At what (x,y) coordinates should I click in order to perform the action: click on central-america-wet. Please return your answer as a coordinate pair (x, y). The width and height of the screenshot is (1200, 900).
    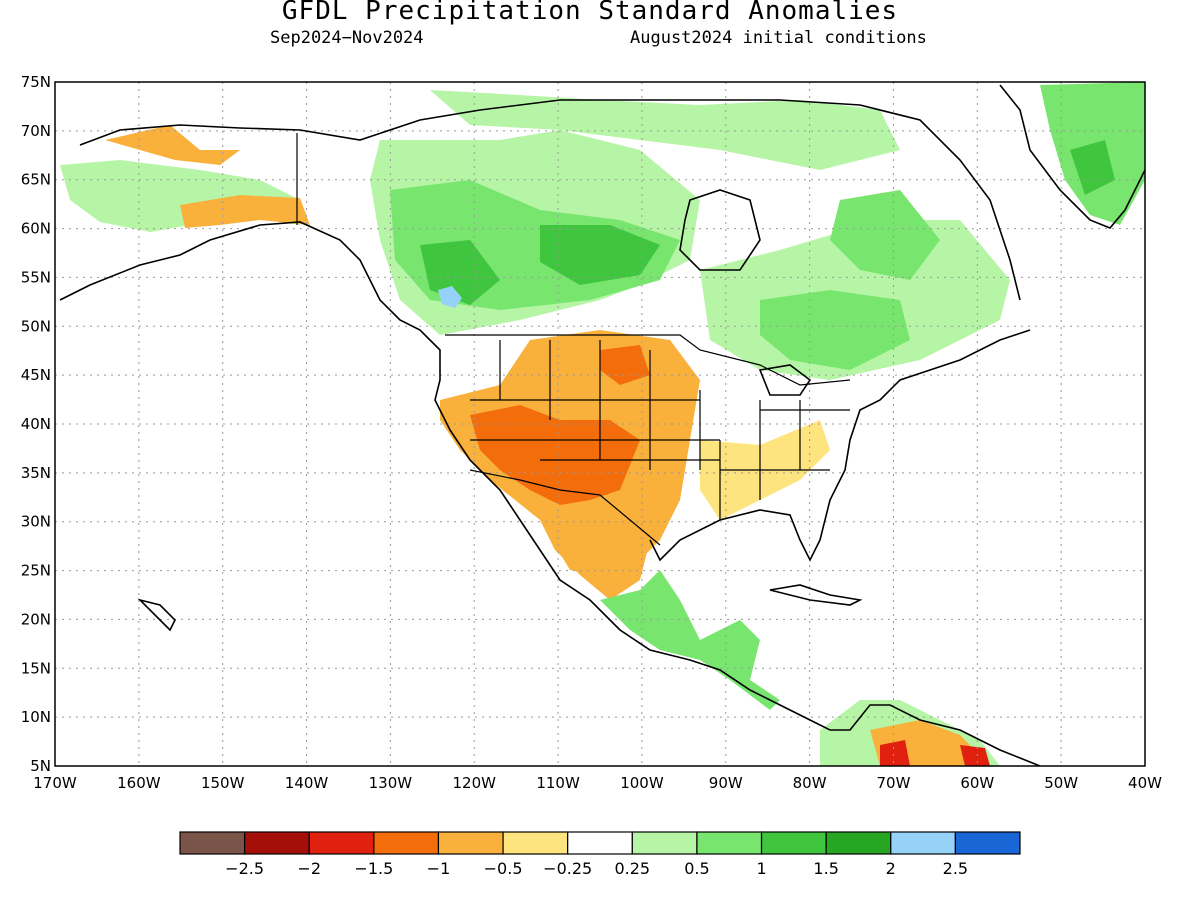
    Looking at the image, I should click on (690, 640).